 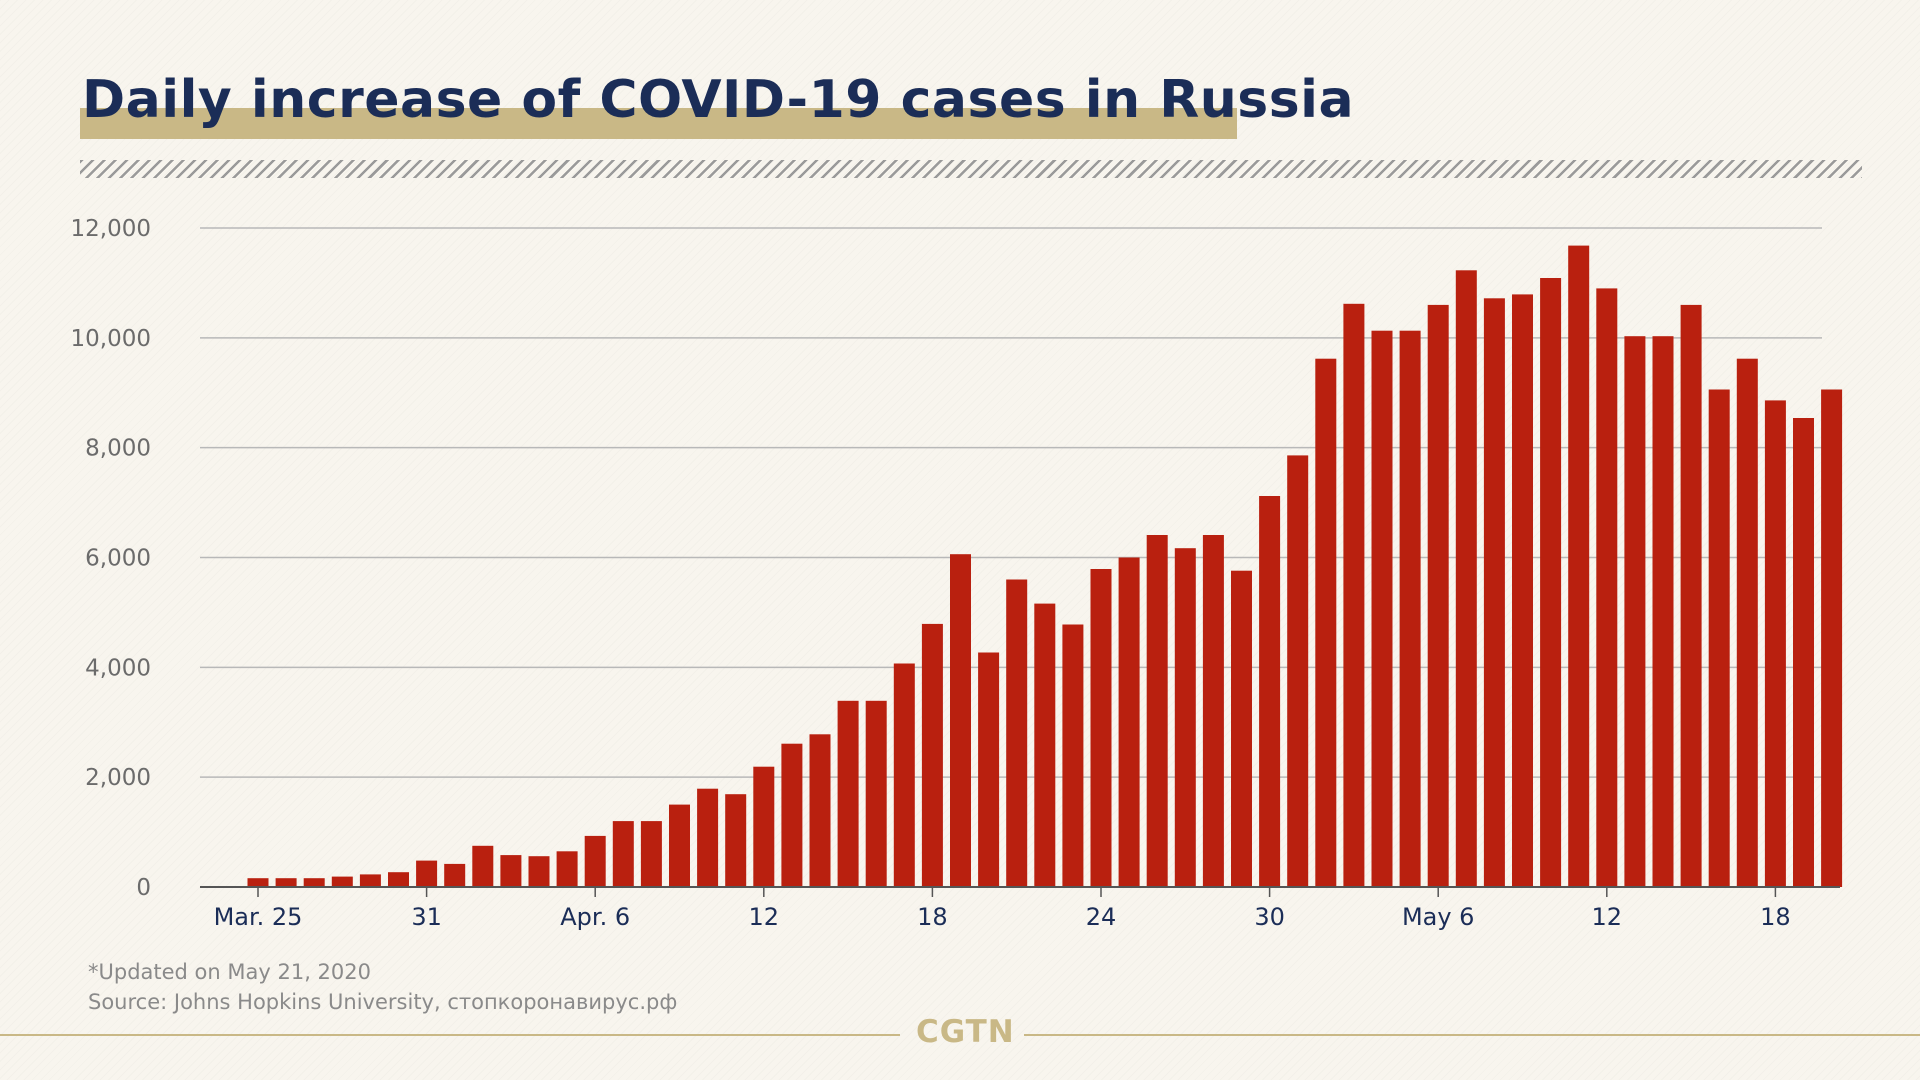 What do you see at coordinates (1472, 1035) in the screenshot?
I see `footer-rule-right` at bounding box center [1472, 1035].